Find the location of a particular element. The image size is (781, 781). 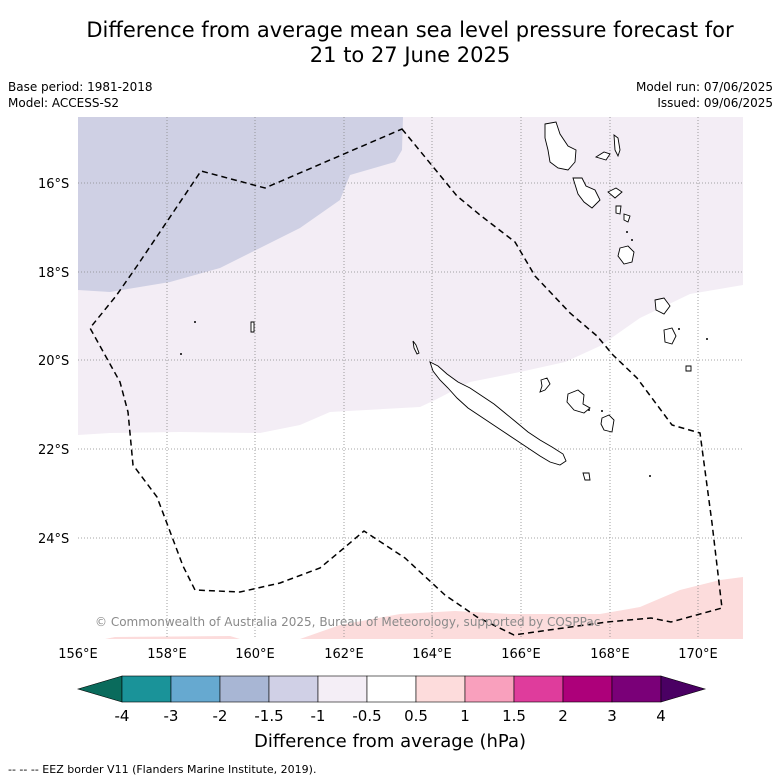

espiritu-santo-island is located at coordinates (560, 146).